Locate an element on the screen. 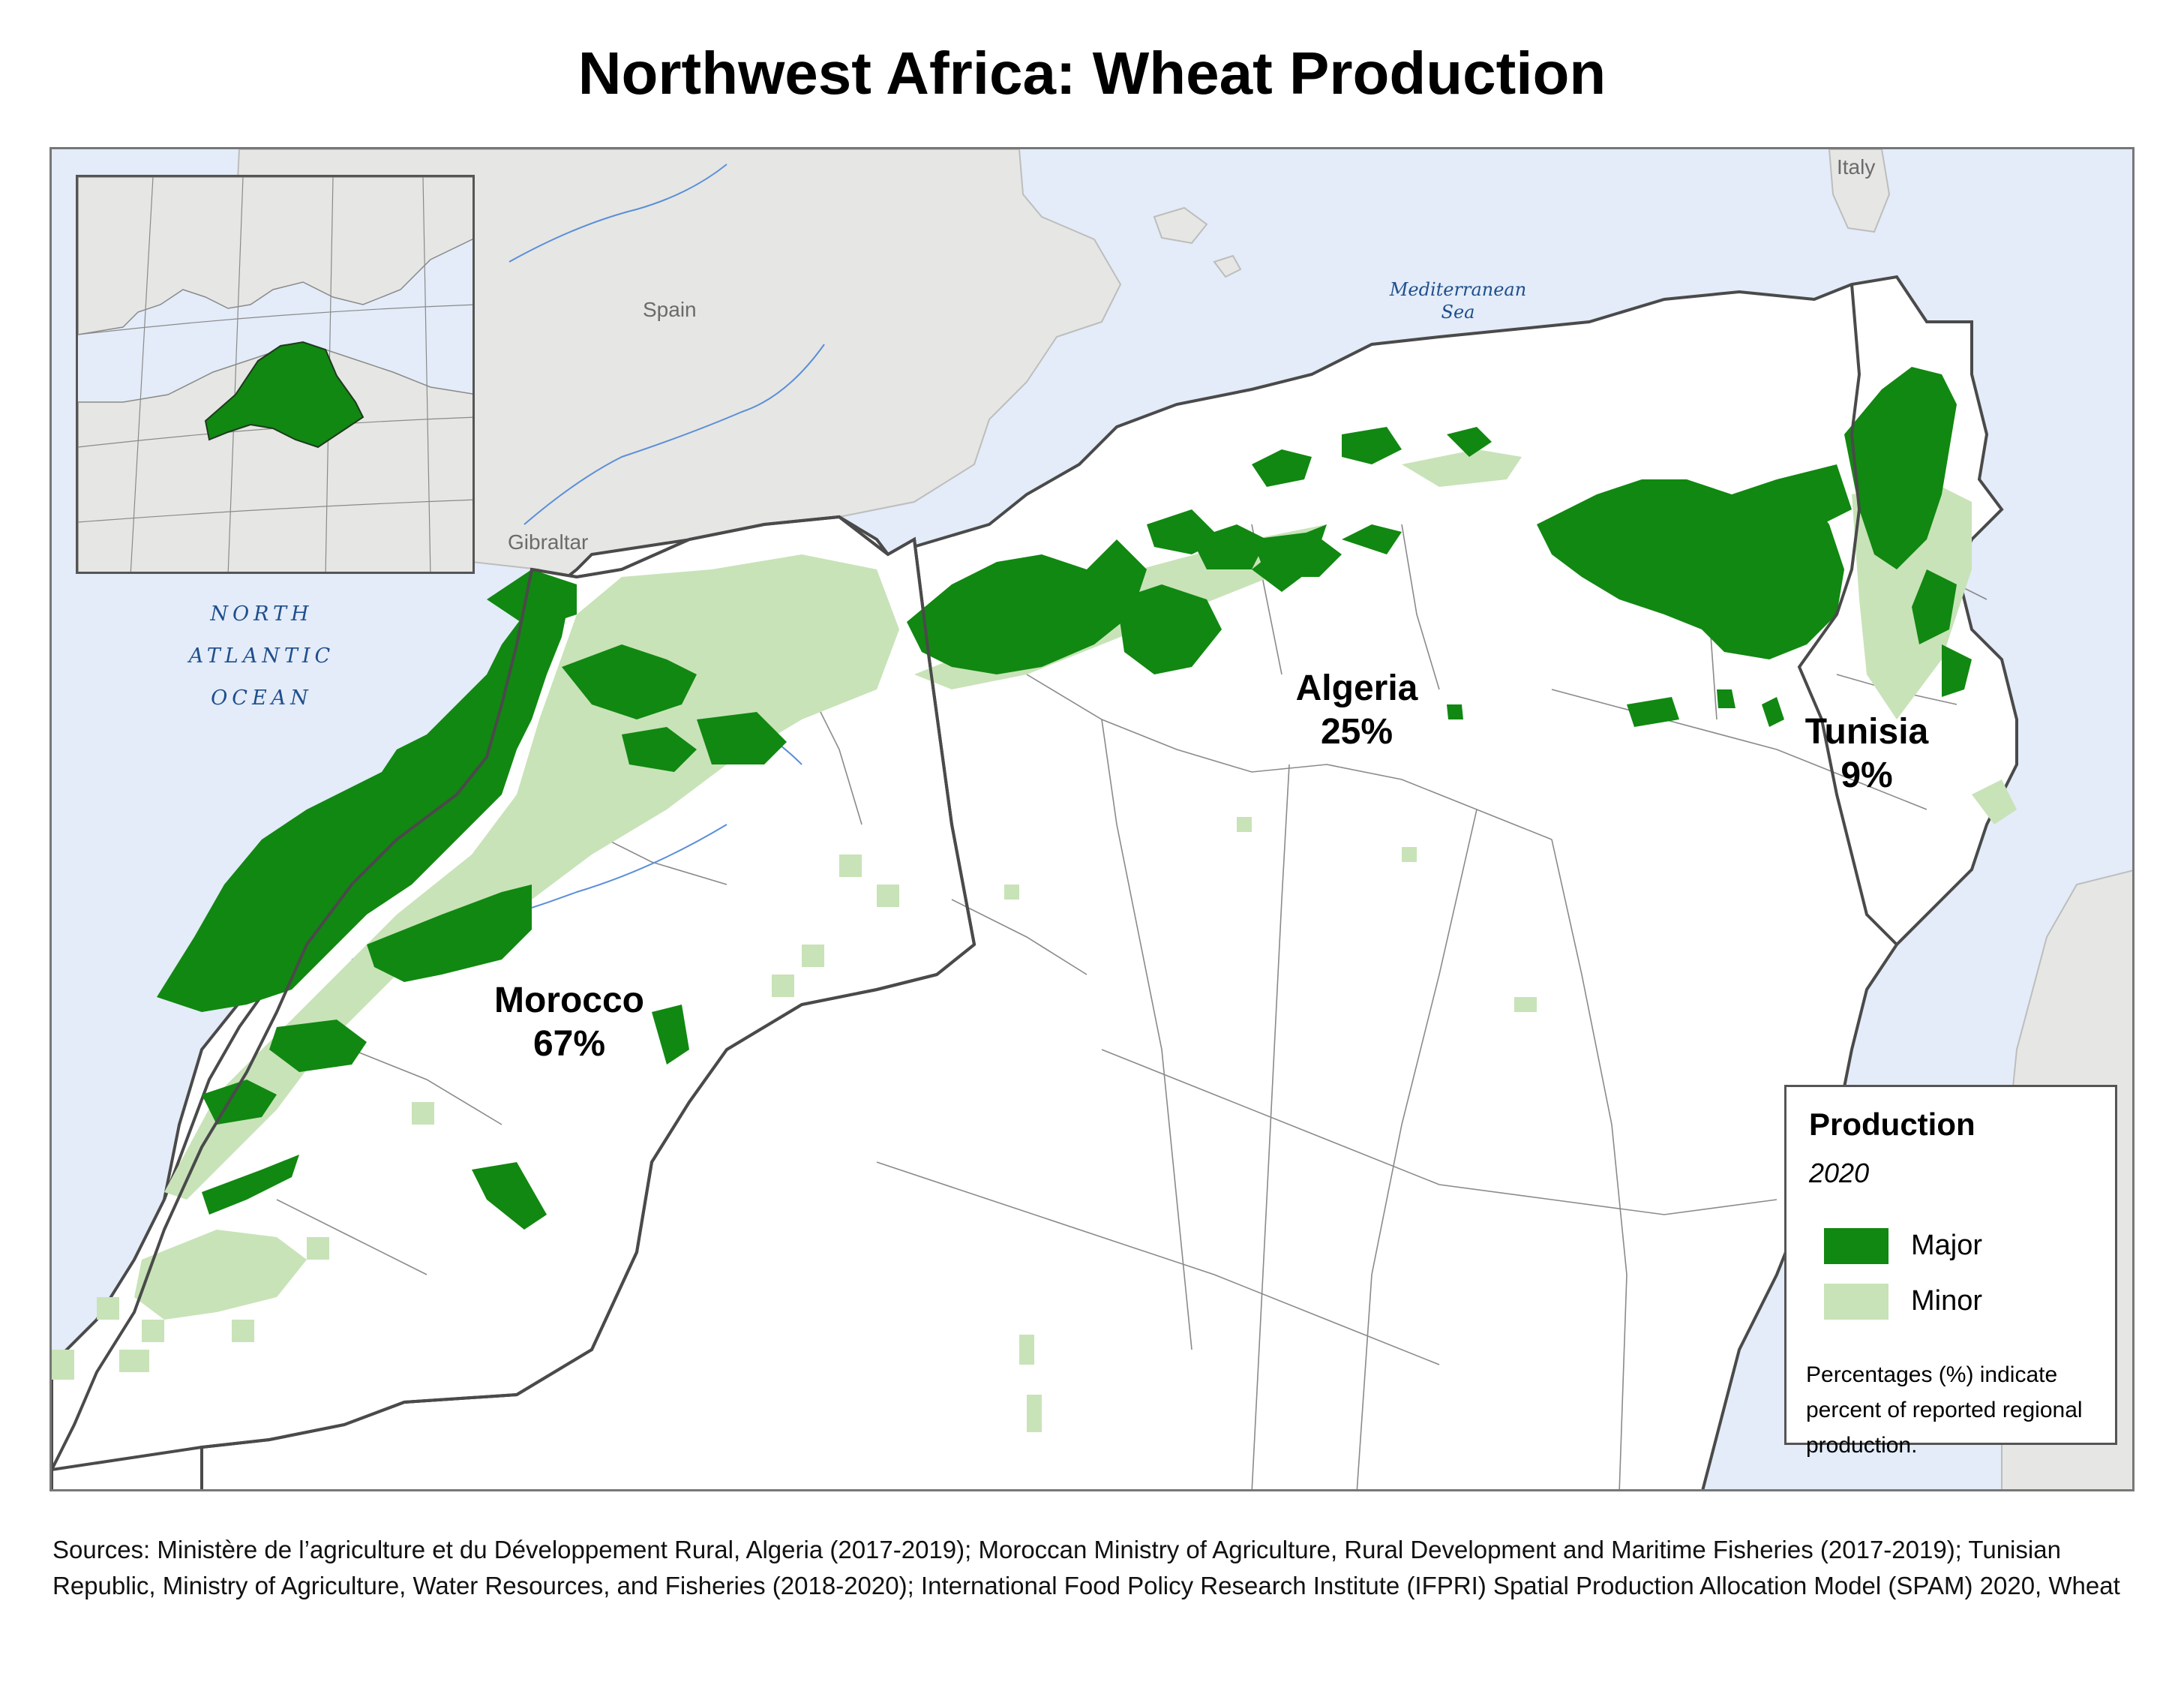  italy-label: Italy is located at coordinates (1856, 167).